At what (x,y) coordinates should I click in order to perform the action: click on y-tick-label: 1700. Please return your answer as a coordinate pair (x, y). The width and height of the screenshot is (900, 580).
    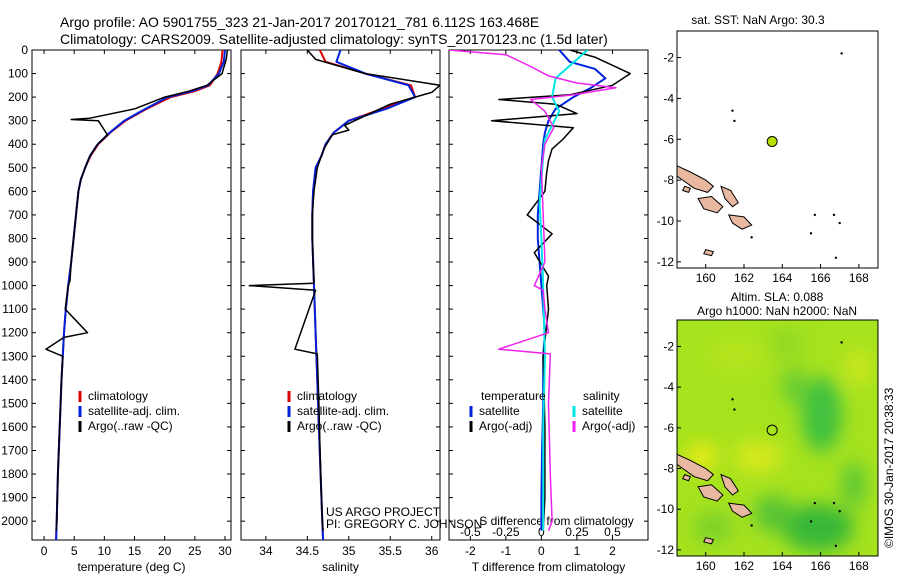
    Looking at the image, I should click on (14, 450).